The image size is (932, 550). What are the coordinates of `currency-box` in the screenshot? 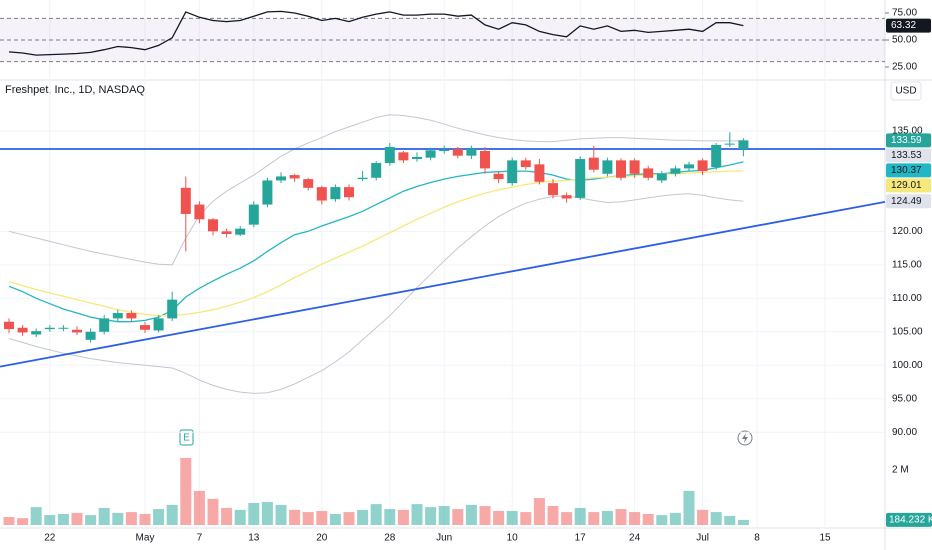 It's located at (906, 91).